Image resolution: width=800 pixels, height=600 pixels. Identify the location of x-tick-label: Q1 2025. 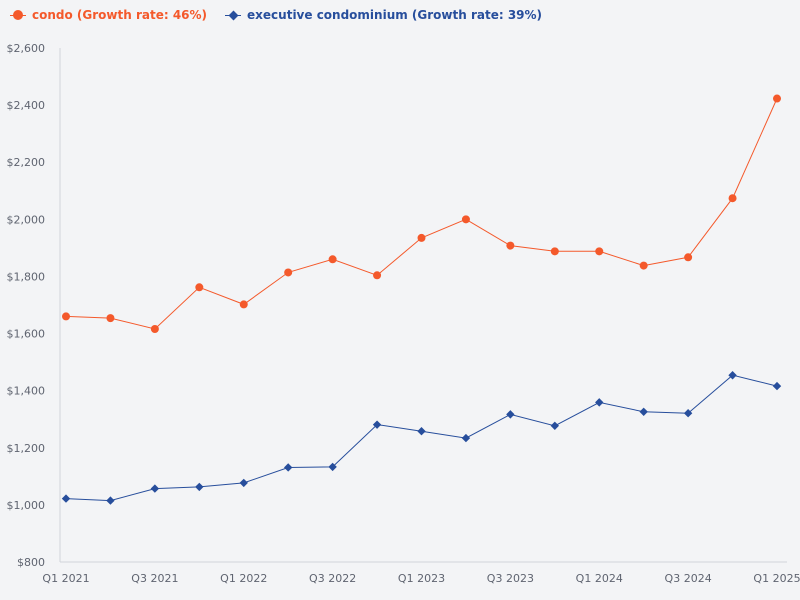
(776, 578).